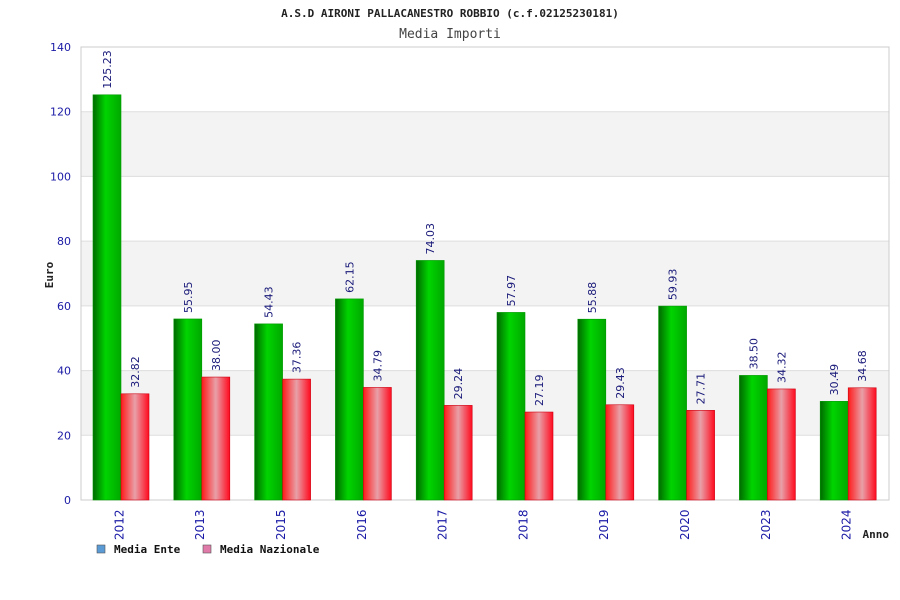  What do you see at coordinates (349, 399) in the screenshot?
I see `bar-media-ente-2016` at bounding box center [349, 399].